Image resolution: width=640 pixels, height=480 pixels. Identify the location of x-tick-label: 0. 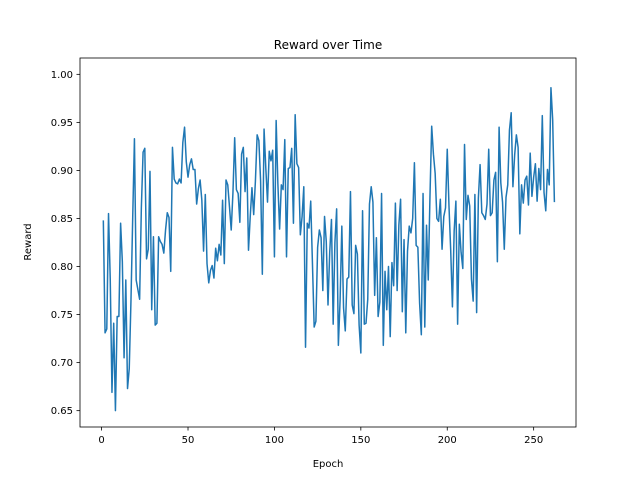
(101, 440).